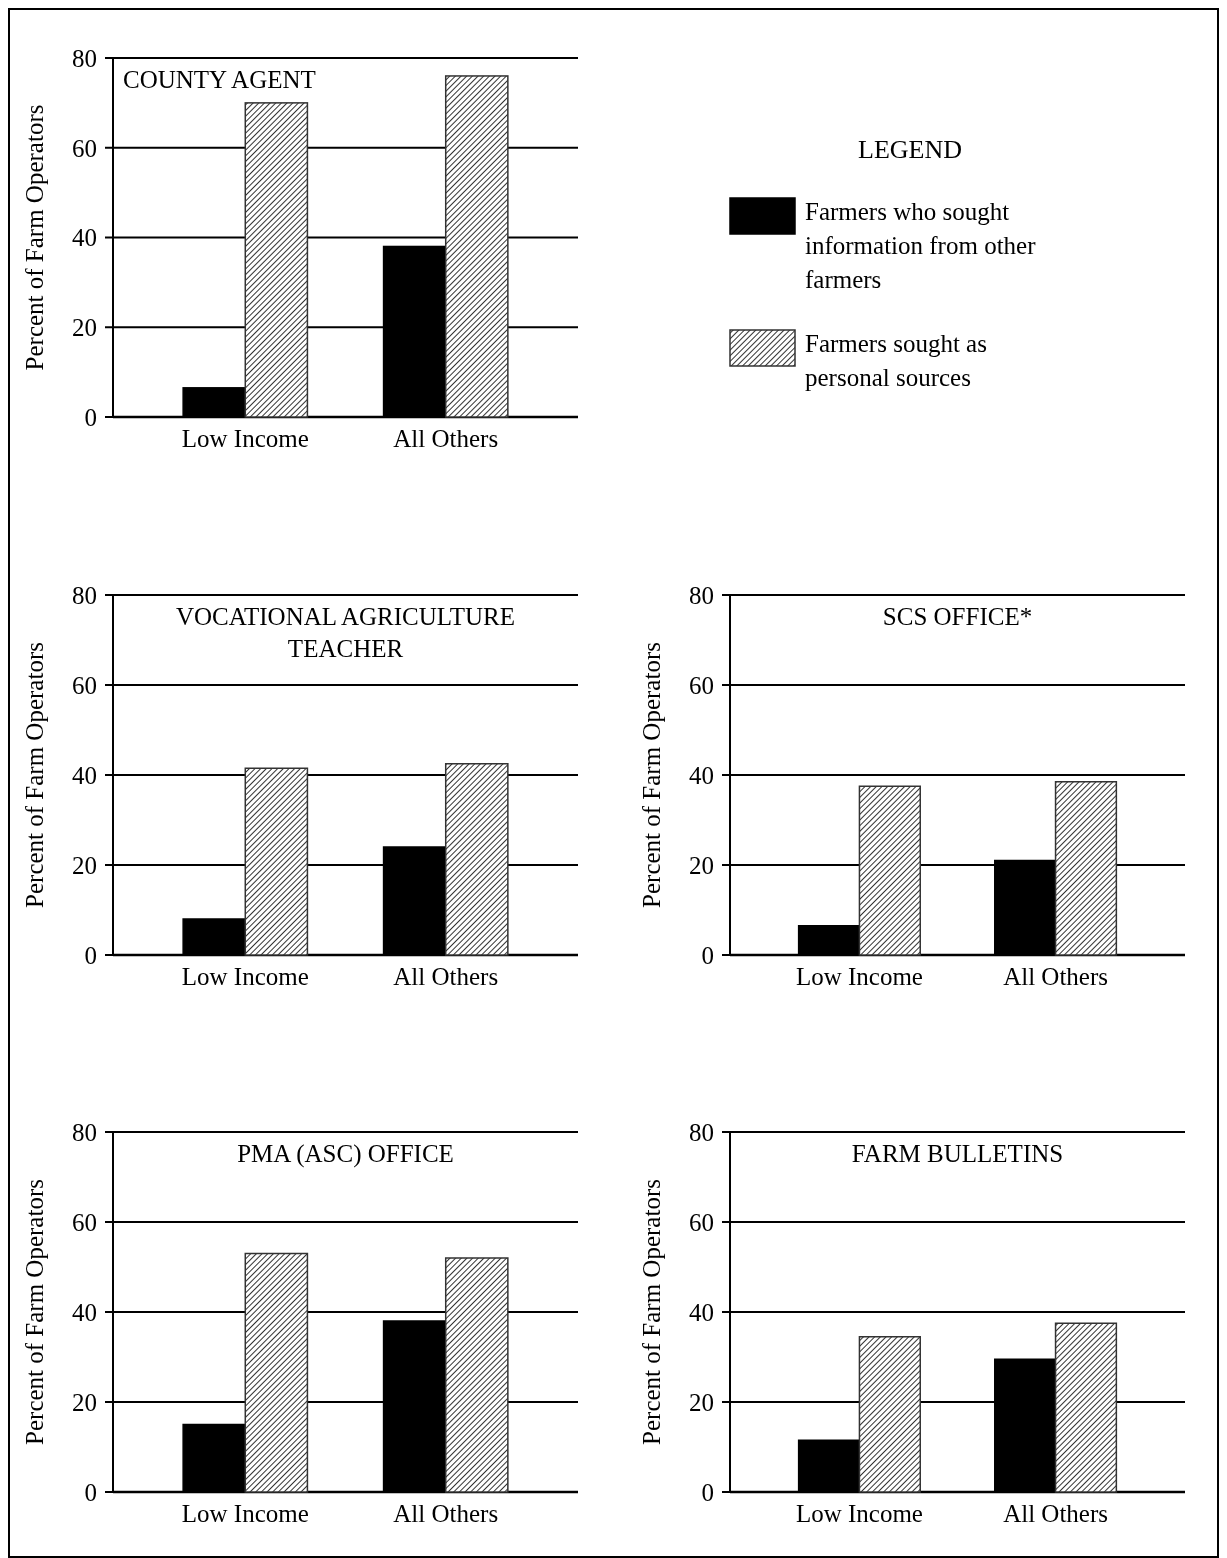 This screenshot has height=1558, width=1227. What do you see at coordinates (345, 1154) in the screenshot?
I see `chart-title: PMA (ASC) OFFICE` at bounding box center [345, 1154].